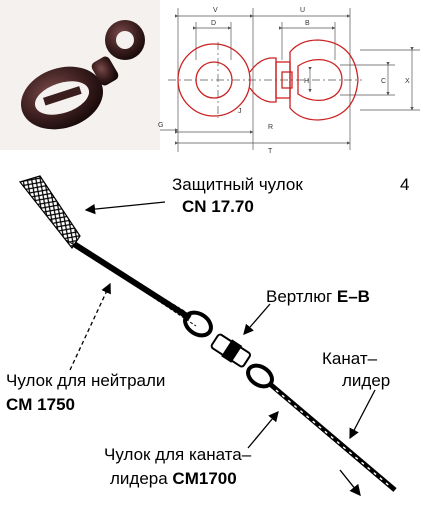 Image resolution: width=429 pixels, height=514 pixels. Describe the element at coordinates (383, 81) in the screenshot. I see `dim-label-c: C` at that location.